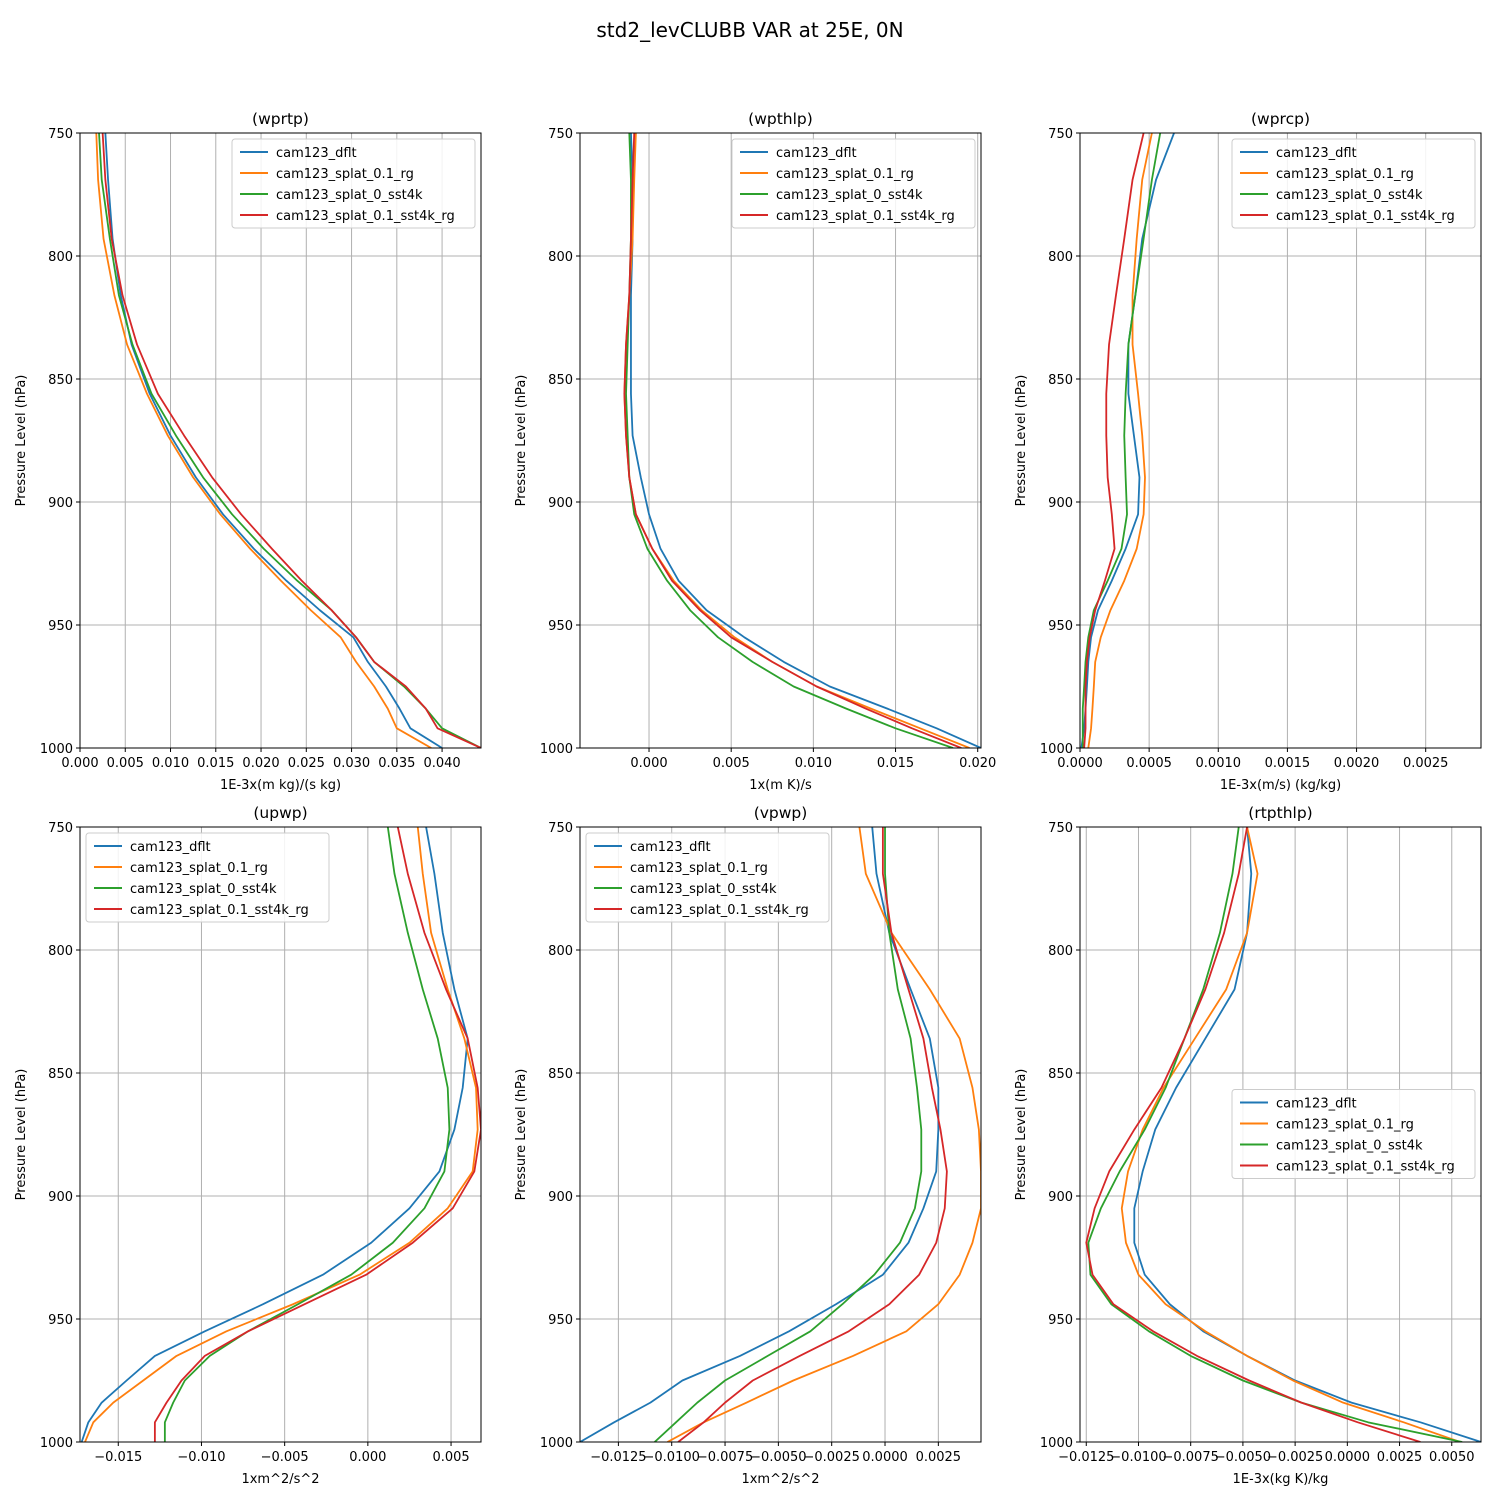 The height and width of the screenshot is (1500, 1500). I want to click on x-tick-label: −0.0050, so click(778, 1457).